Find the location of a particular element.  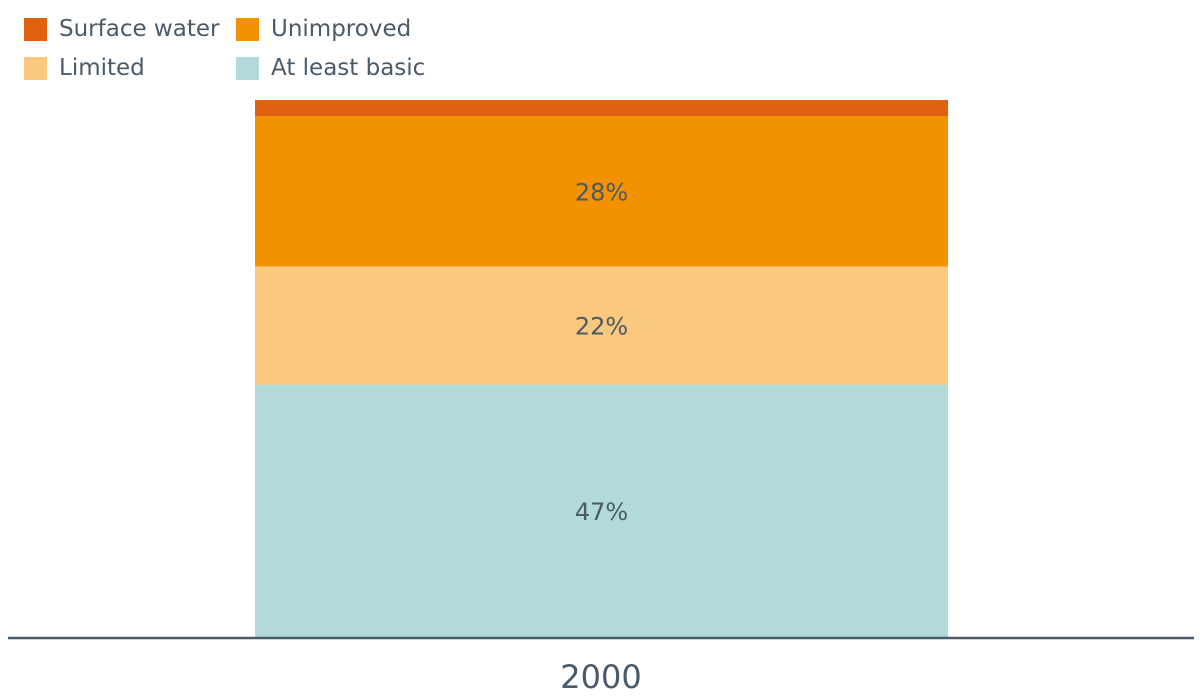

legend-label-limited: Limited is located at coordinates (102, 68).